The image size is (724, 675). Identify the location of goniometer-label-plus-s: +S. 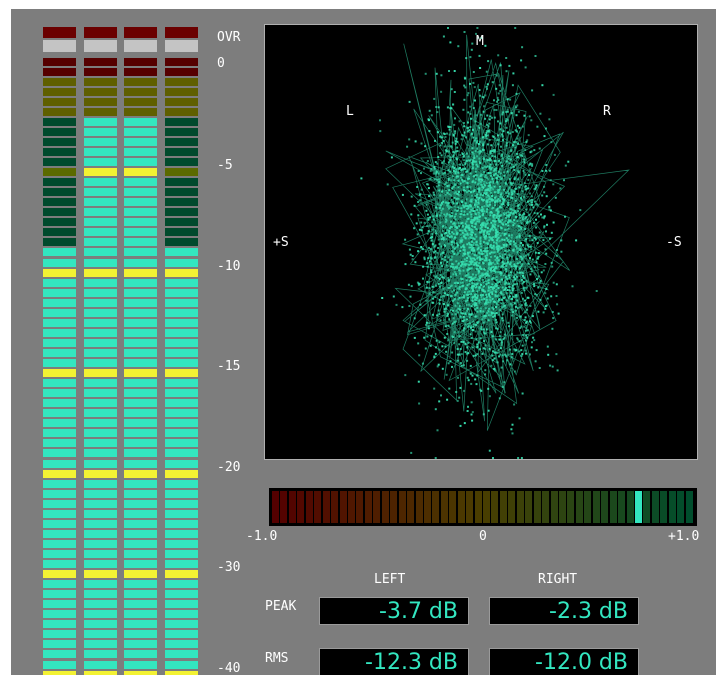
(281, 242).